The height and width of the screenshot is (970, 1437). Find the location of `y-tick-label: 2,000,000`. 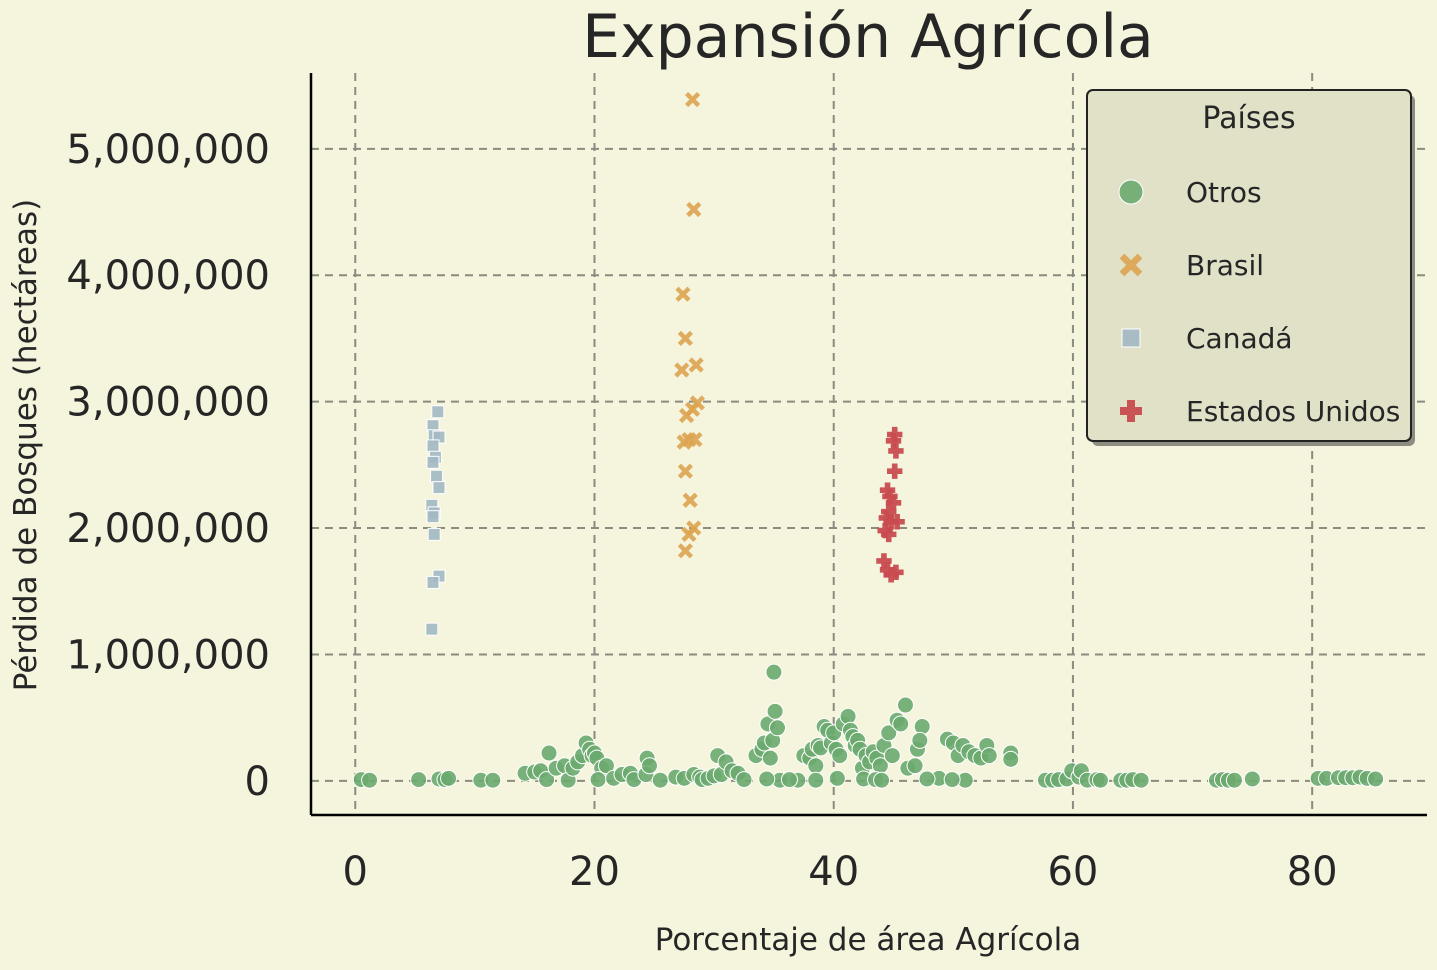

y-tick-label: 2,000,000 is located at coordinates (168, 529).